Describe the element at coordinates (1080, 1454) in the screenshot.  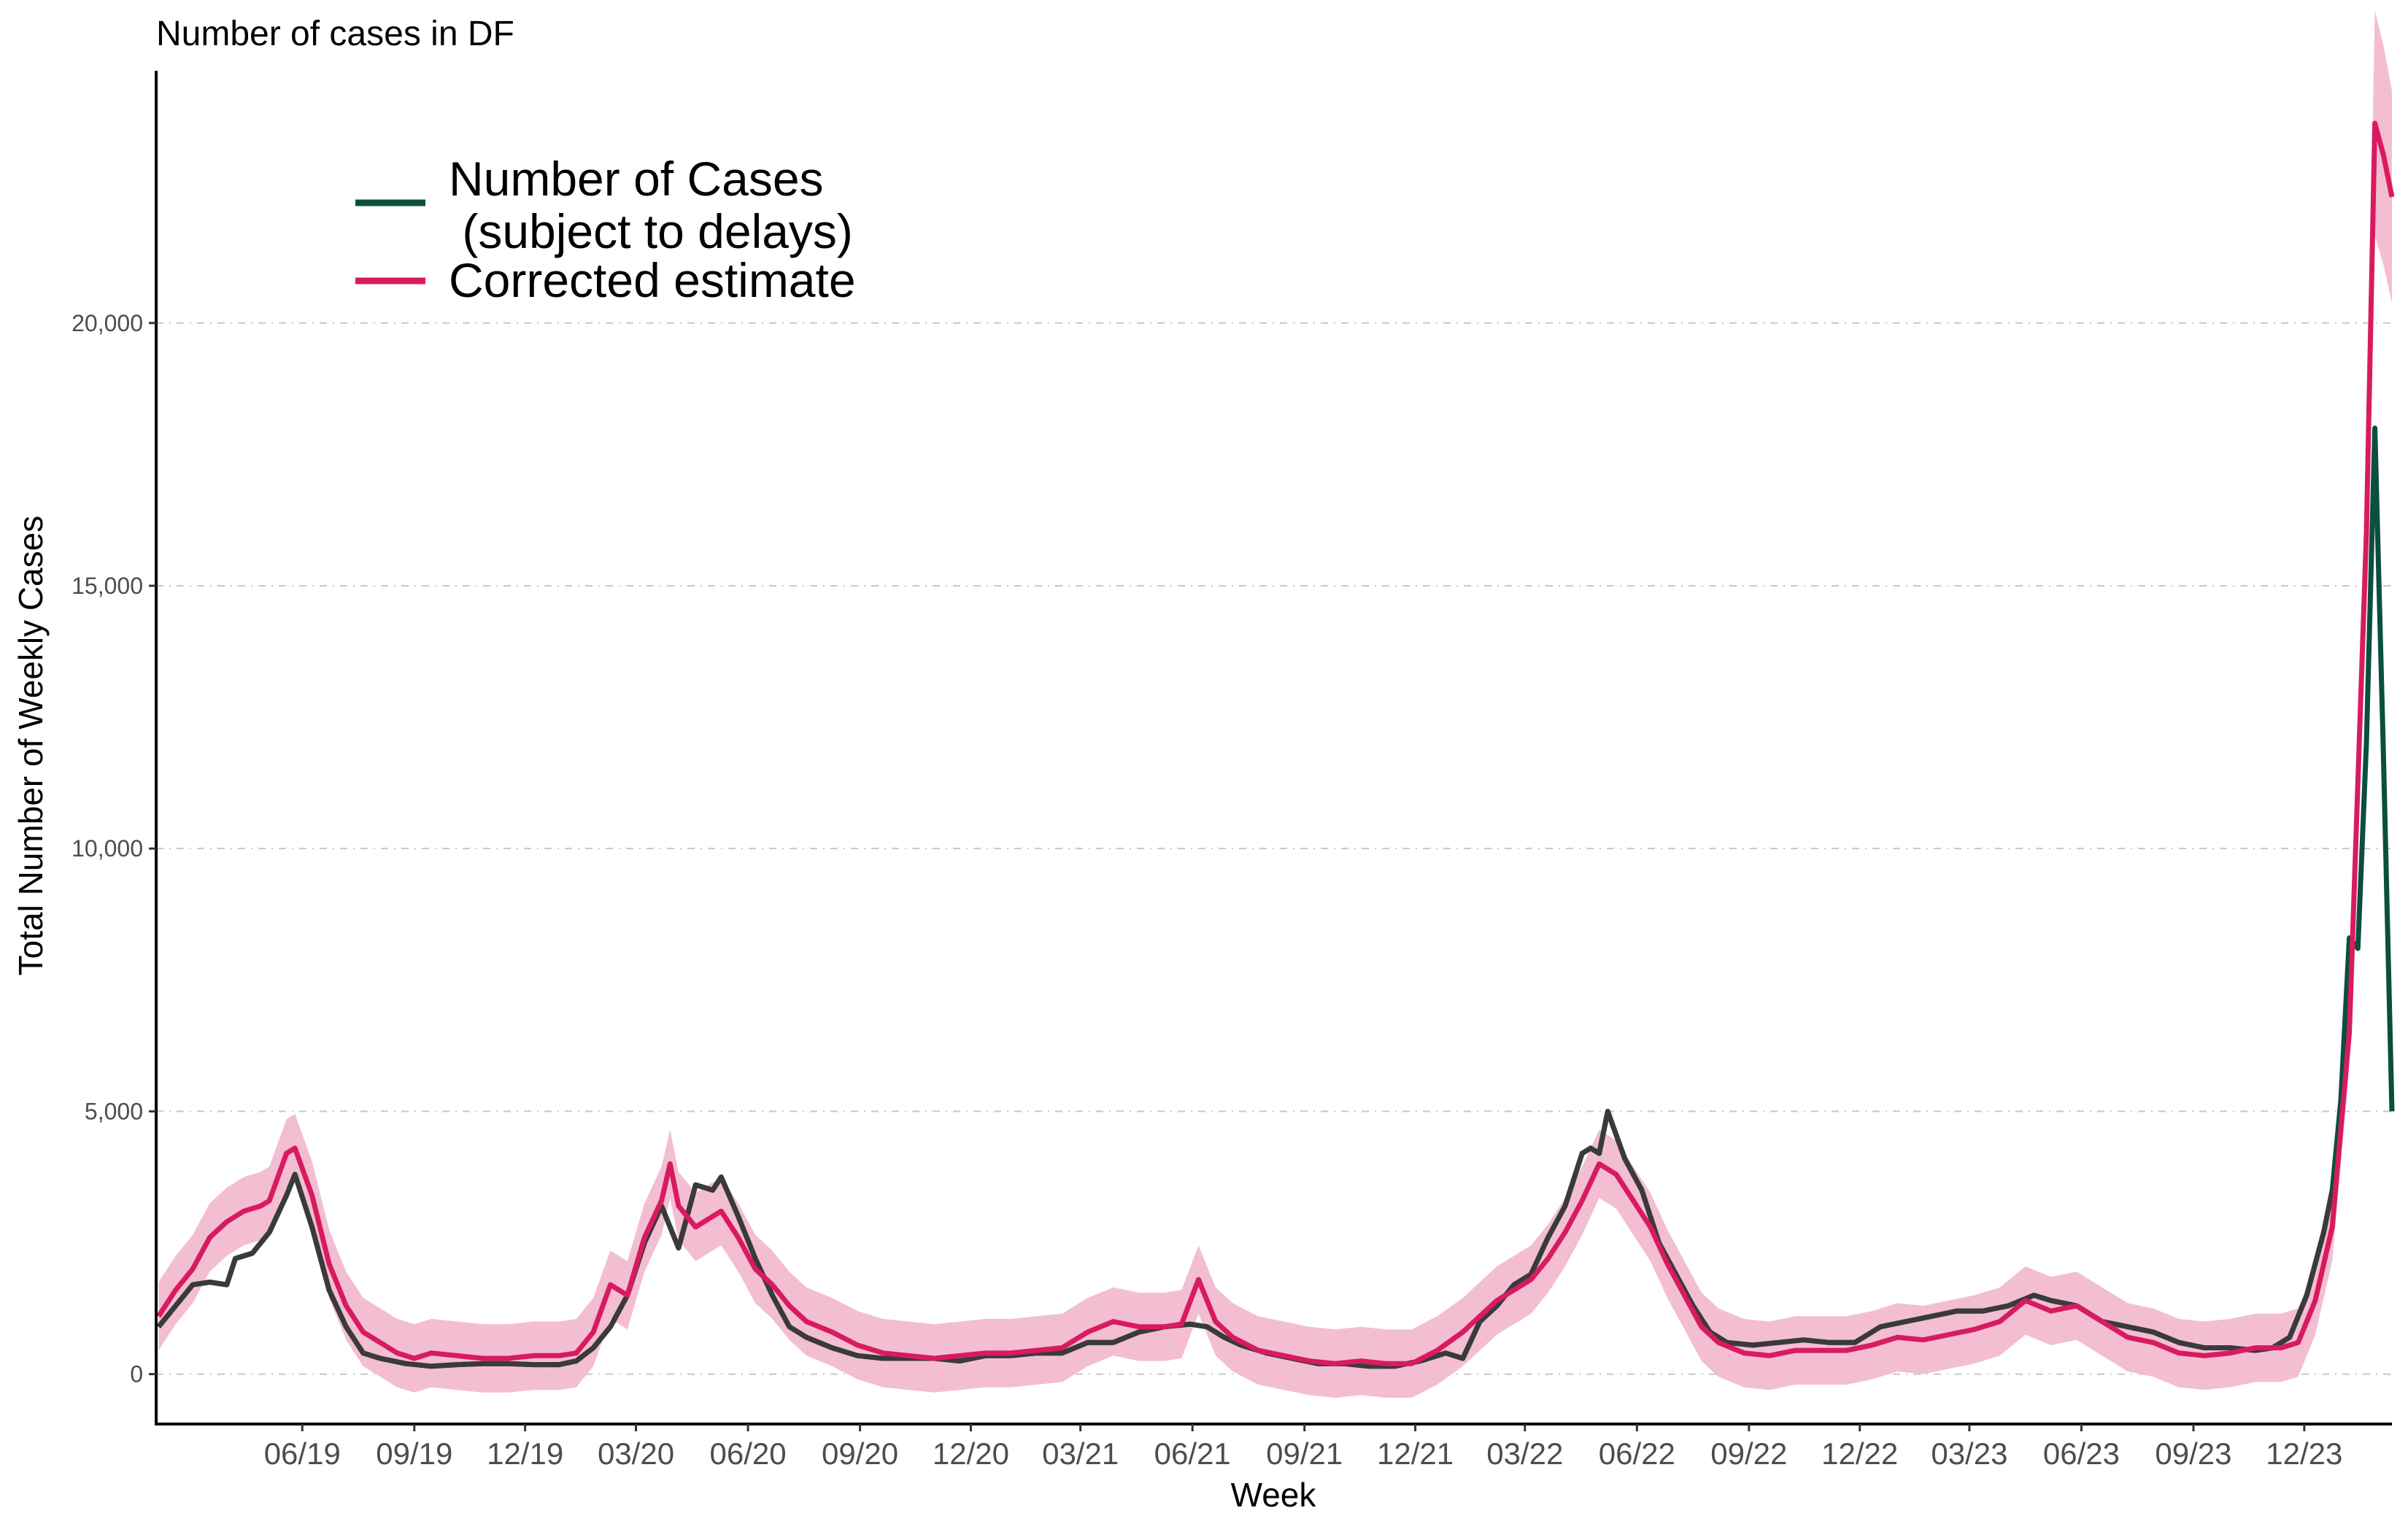
I see `x-tick-label: 03/21` at that location.